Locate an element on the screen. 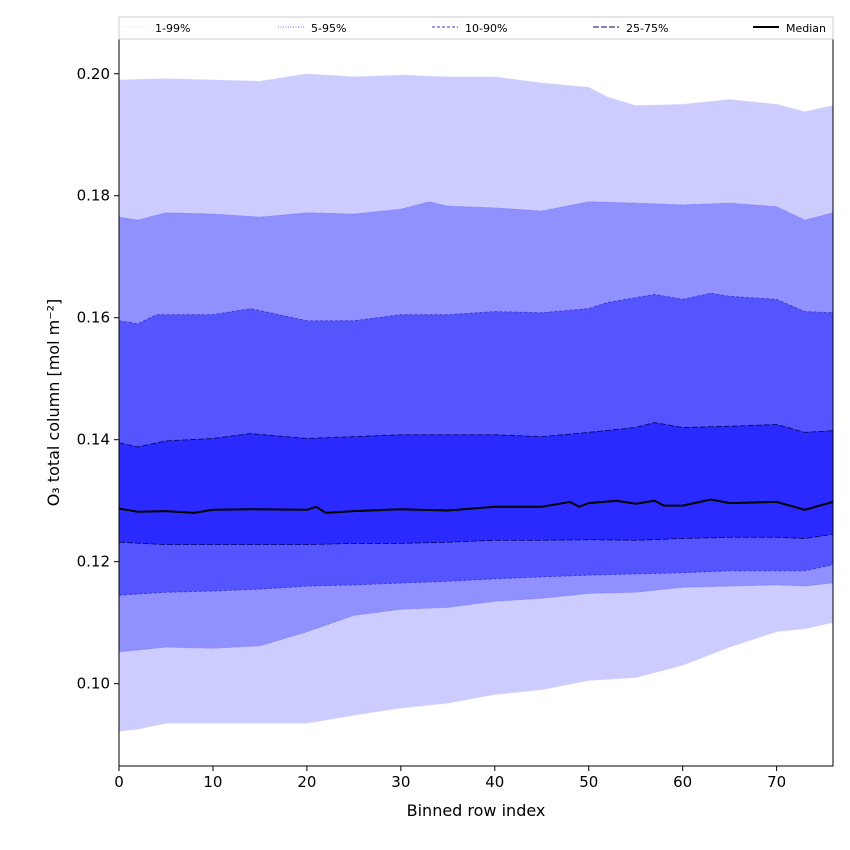  band-25-75%-lower-line is located at coordinates (476, 539).